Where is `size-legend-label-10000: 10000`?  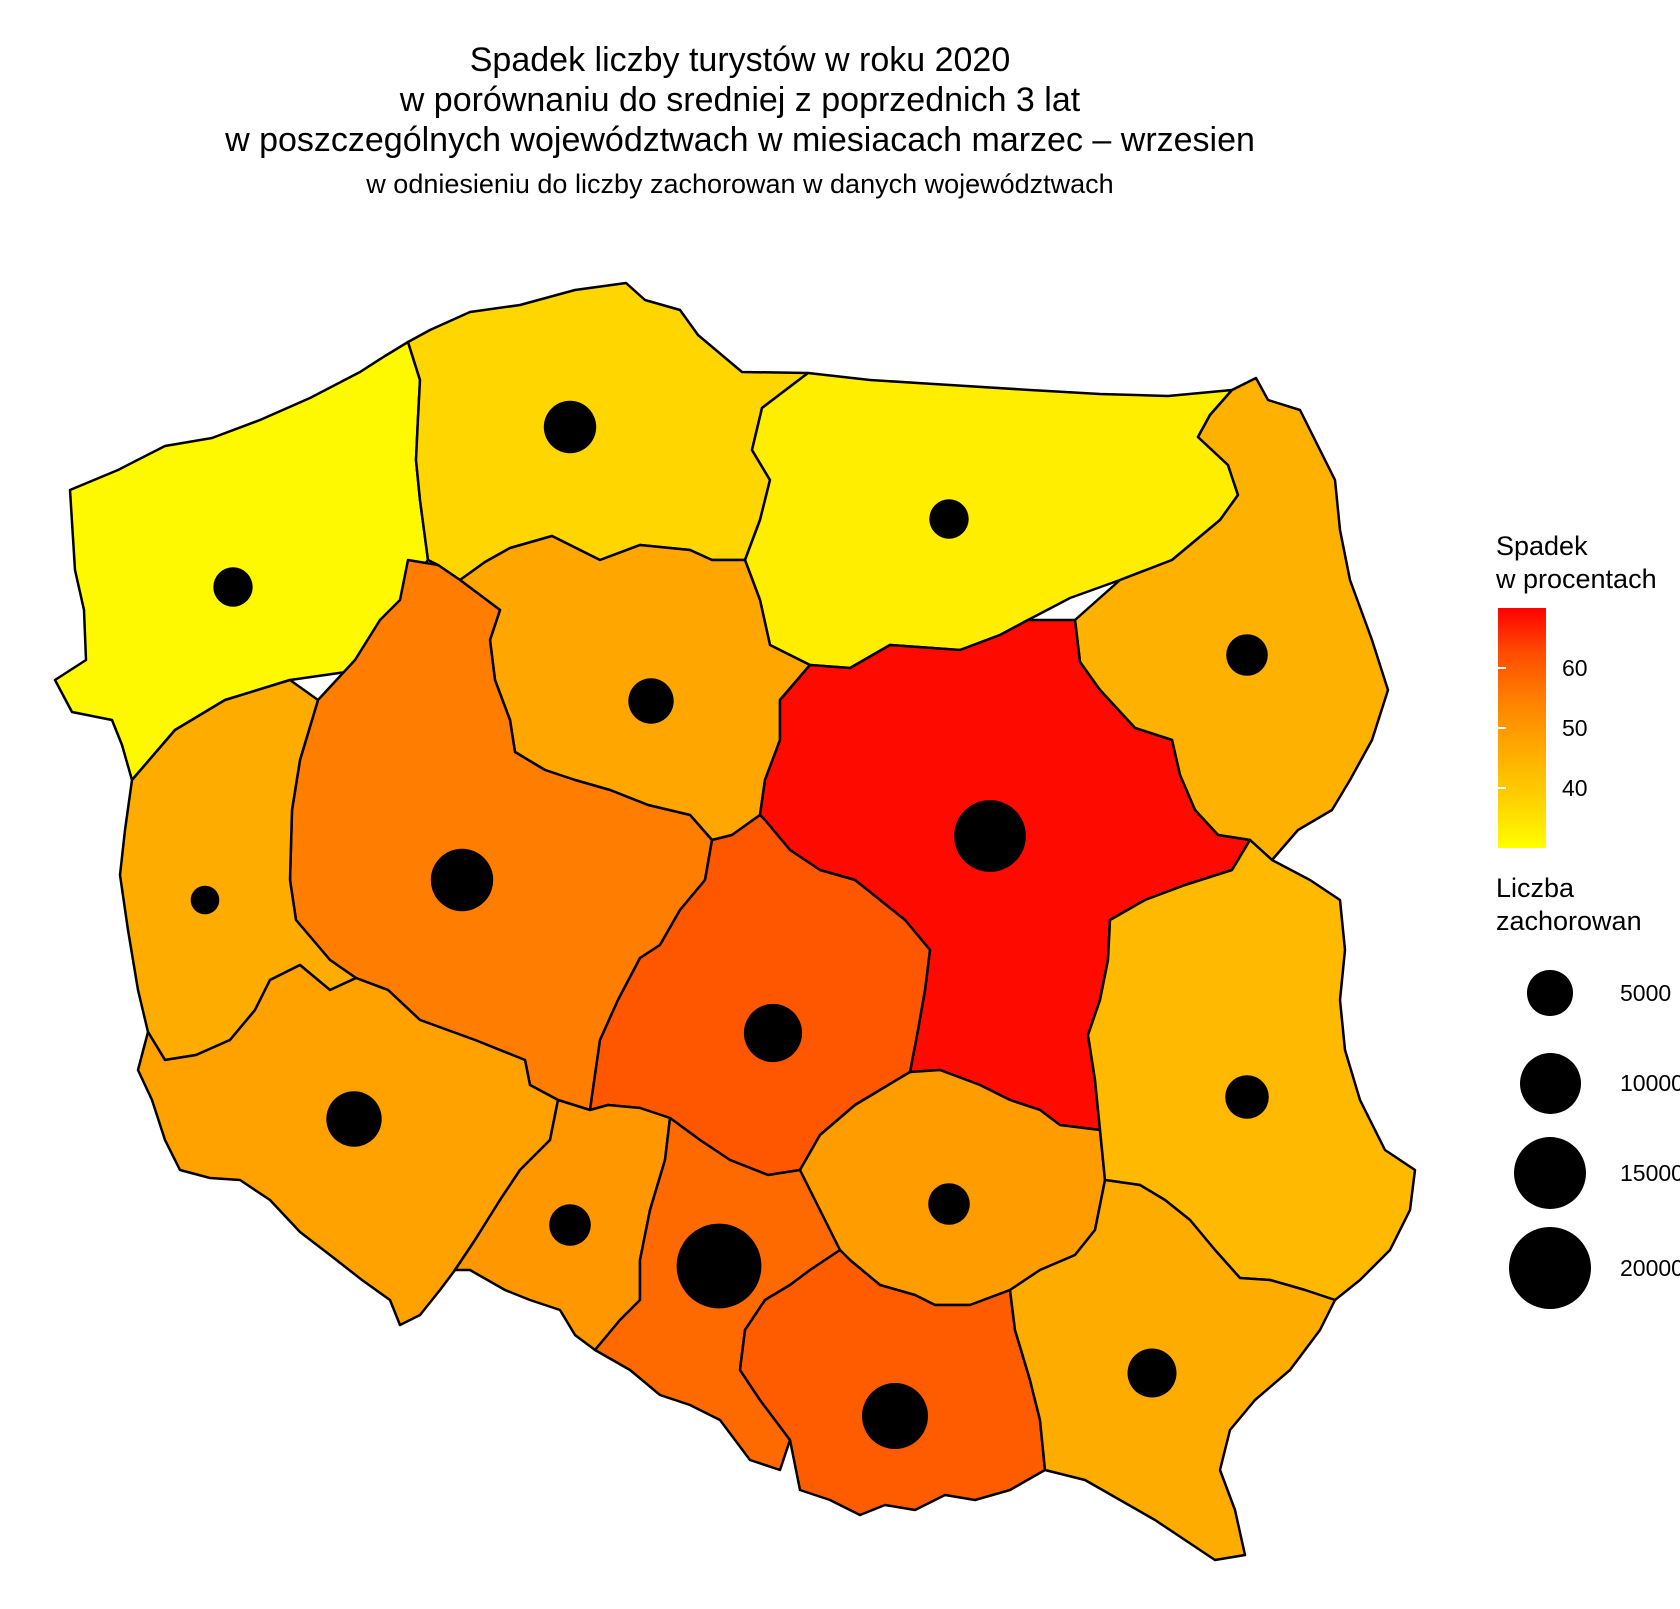
size-legend-label-10000: 10000 is located at coordinates (1650, 1083).